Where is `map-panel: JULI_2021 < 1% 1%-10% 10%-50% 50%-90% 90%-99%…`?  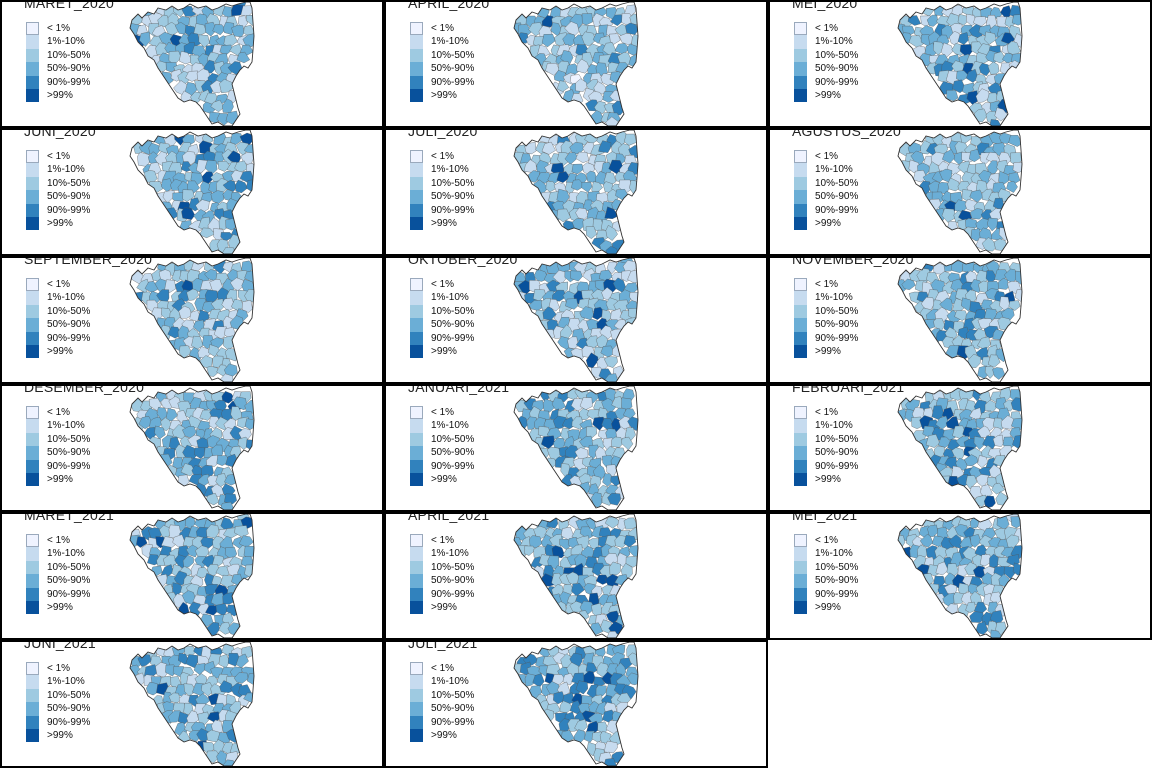 map-panel: JULI_2021 < 1% 1%-10% 10%-50% 50%-90% 90%-99%… is located at coordinates (576, 704).